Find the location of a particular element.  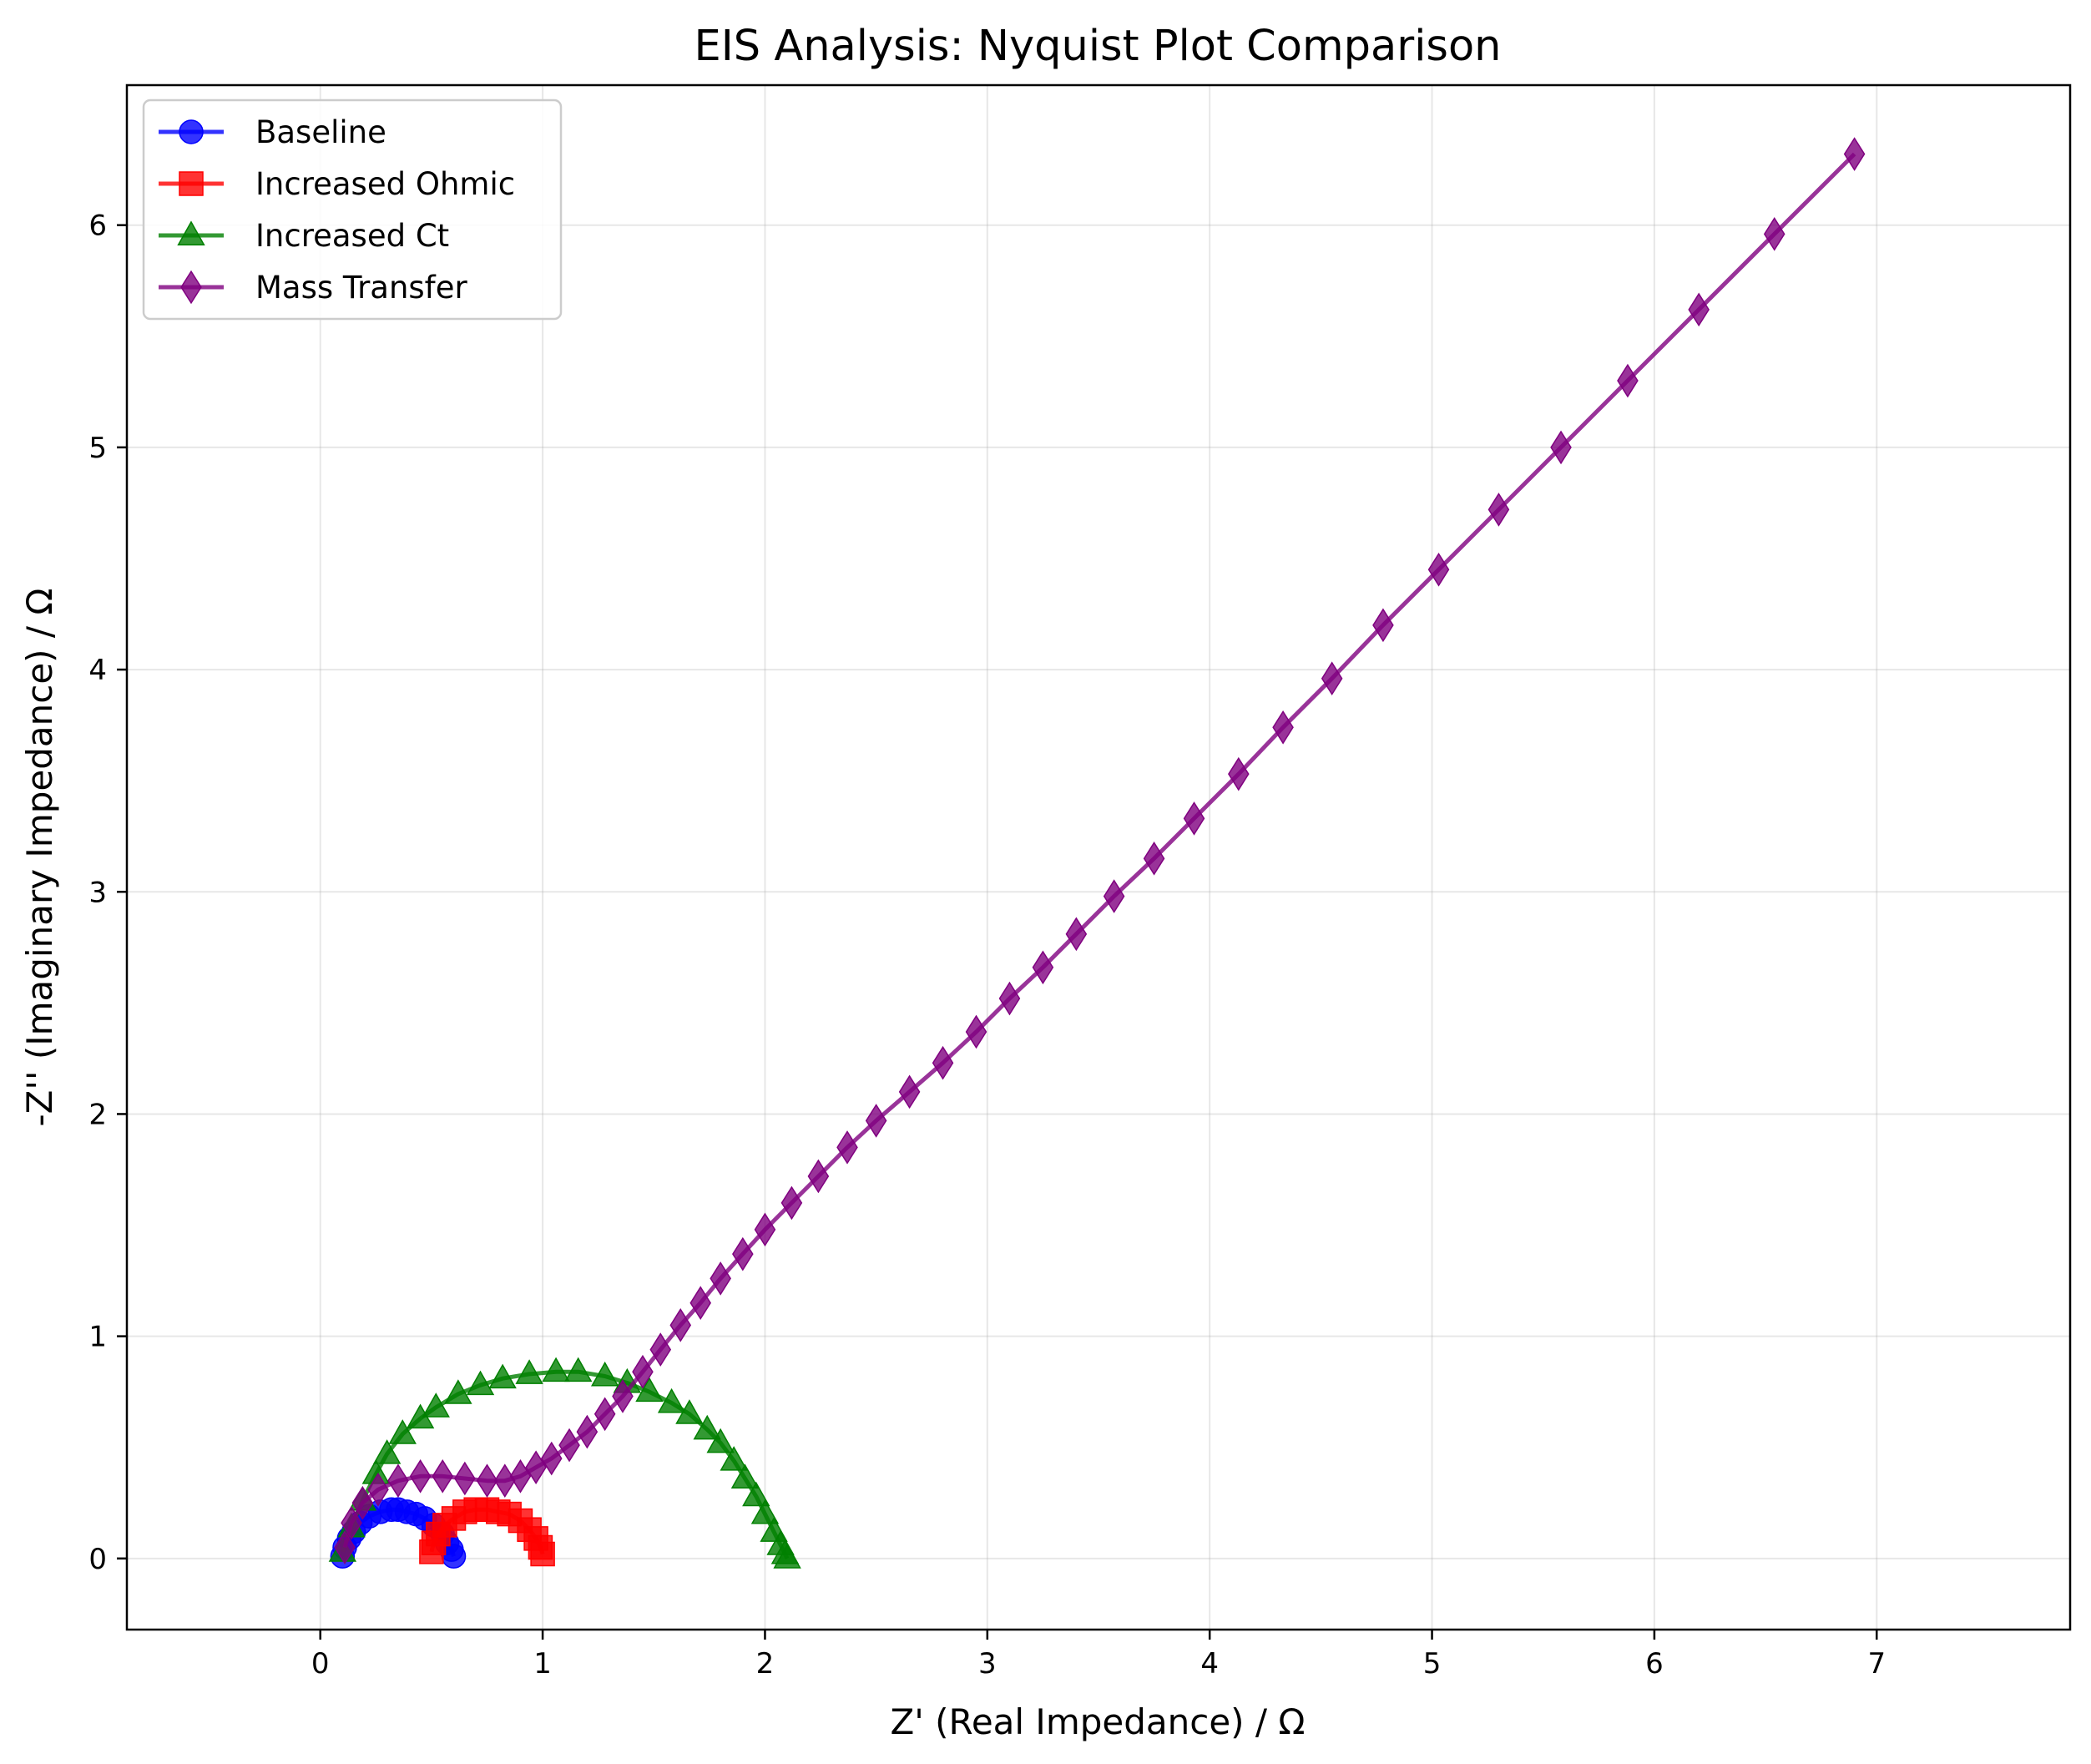

x-tick-label: 1 is located at coordinates (542, 1664).